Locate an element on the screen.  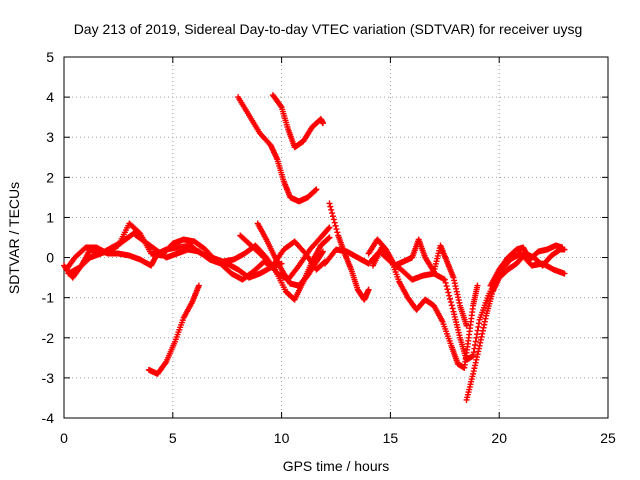
x-tick-label: 10 is located at coordinates (282, 438).